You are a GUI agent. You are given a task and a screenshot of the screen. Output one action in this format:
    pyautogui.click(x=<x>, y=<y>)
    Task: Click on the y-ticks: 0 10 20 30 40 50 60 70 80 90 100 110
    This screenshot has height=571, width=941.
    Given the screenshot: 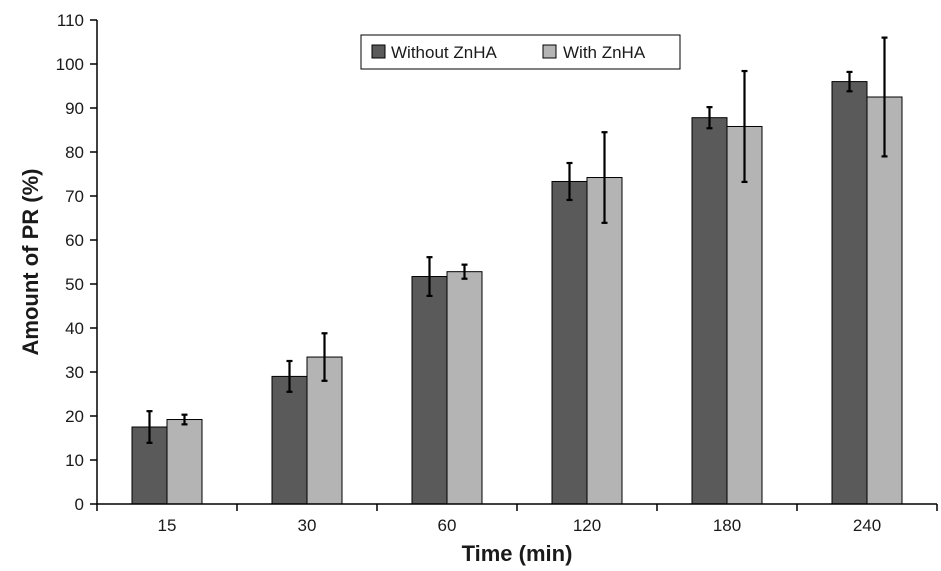 What is the action you would take?
    pyautogui.click(x=76, y=262)
    